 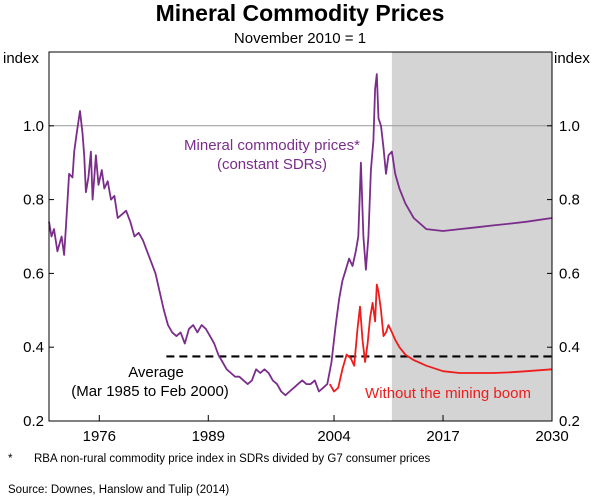 I want to click on y-tick-label-left: 0.2, so click(x=33, y=421).